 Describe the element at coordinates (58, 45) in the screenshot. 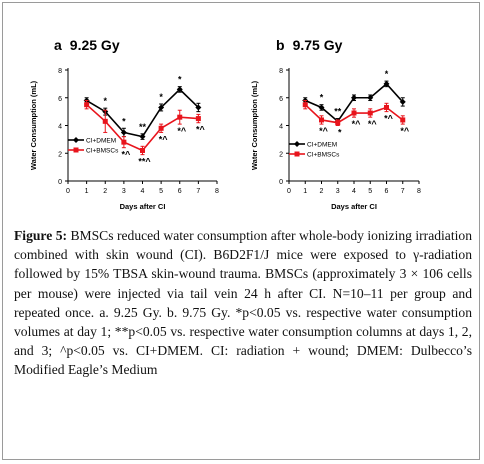

I see `panel-letter: a` at that location.